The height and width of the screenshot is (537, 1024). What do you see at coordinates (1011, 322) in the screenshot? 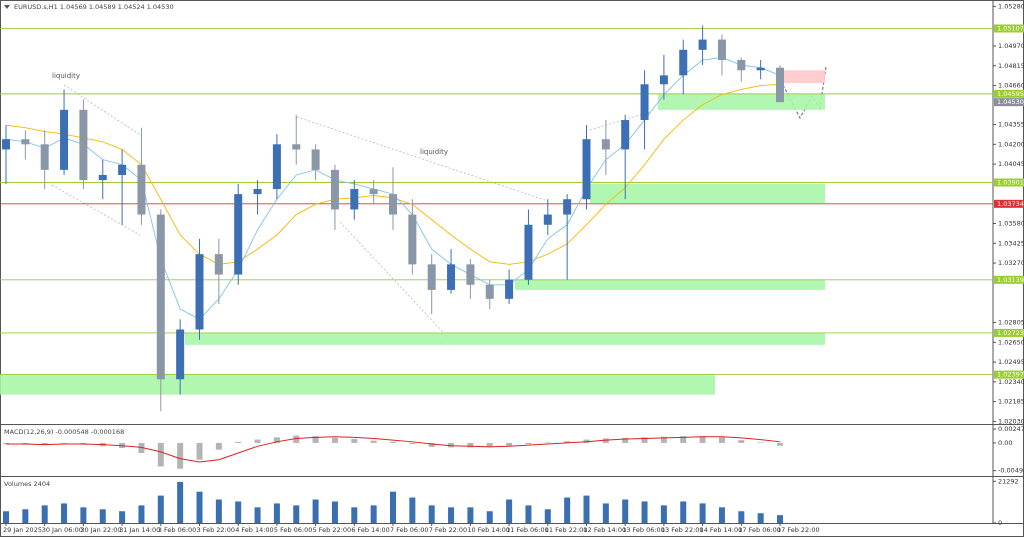
I see `y-tick-label: 1.02805` at bounding box center [1011, 322].